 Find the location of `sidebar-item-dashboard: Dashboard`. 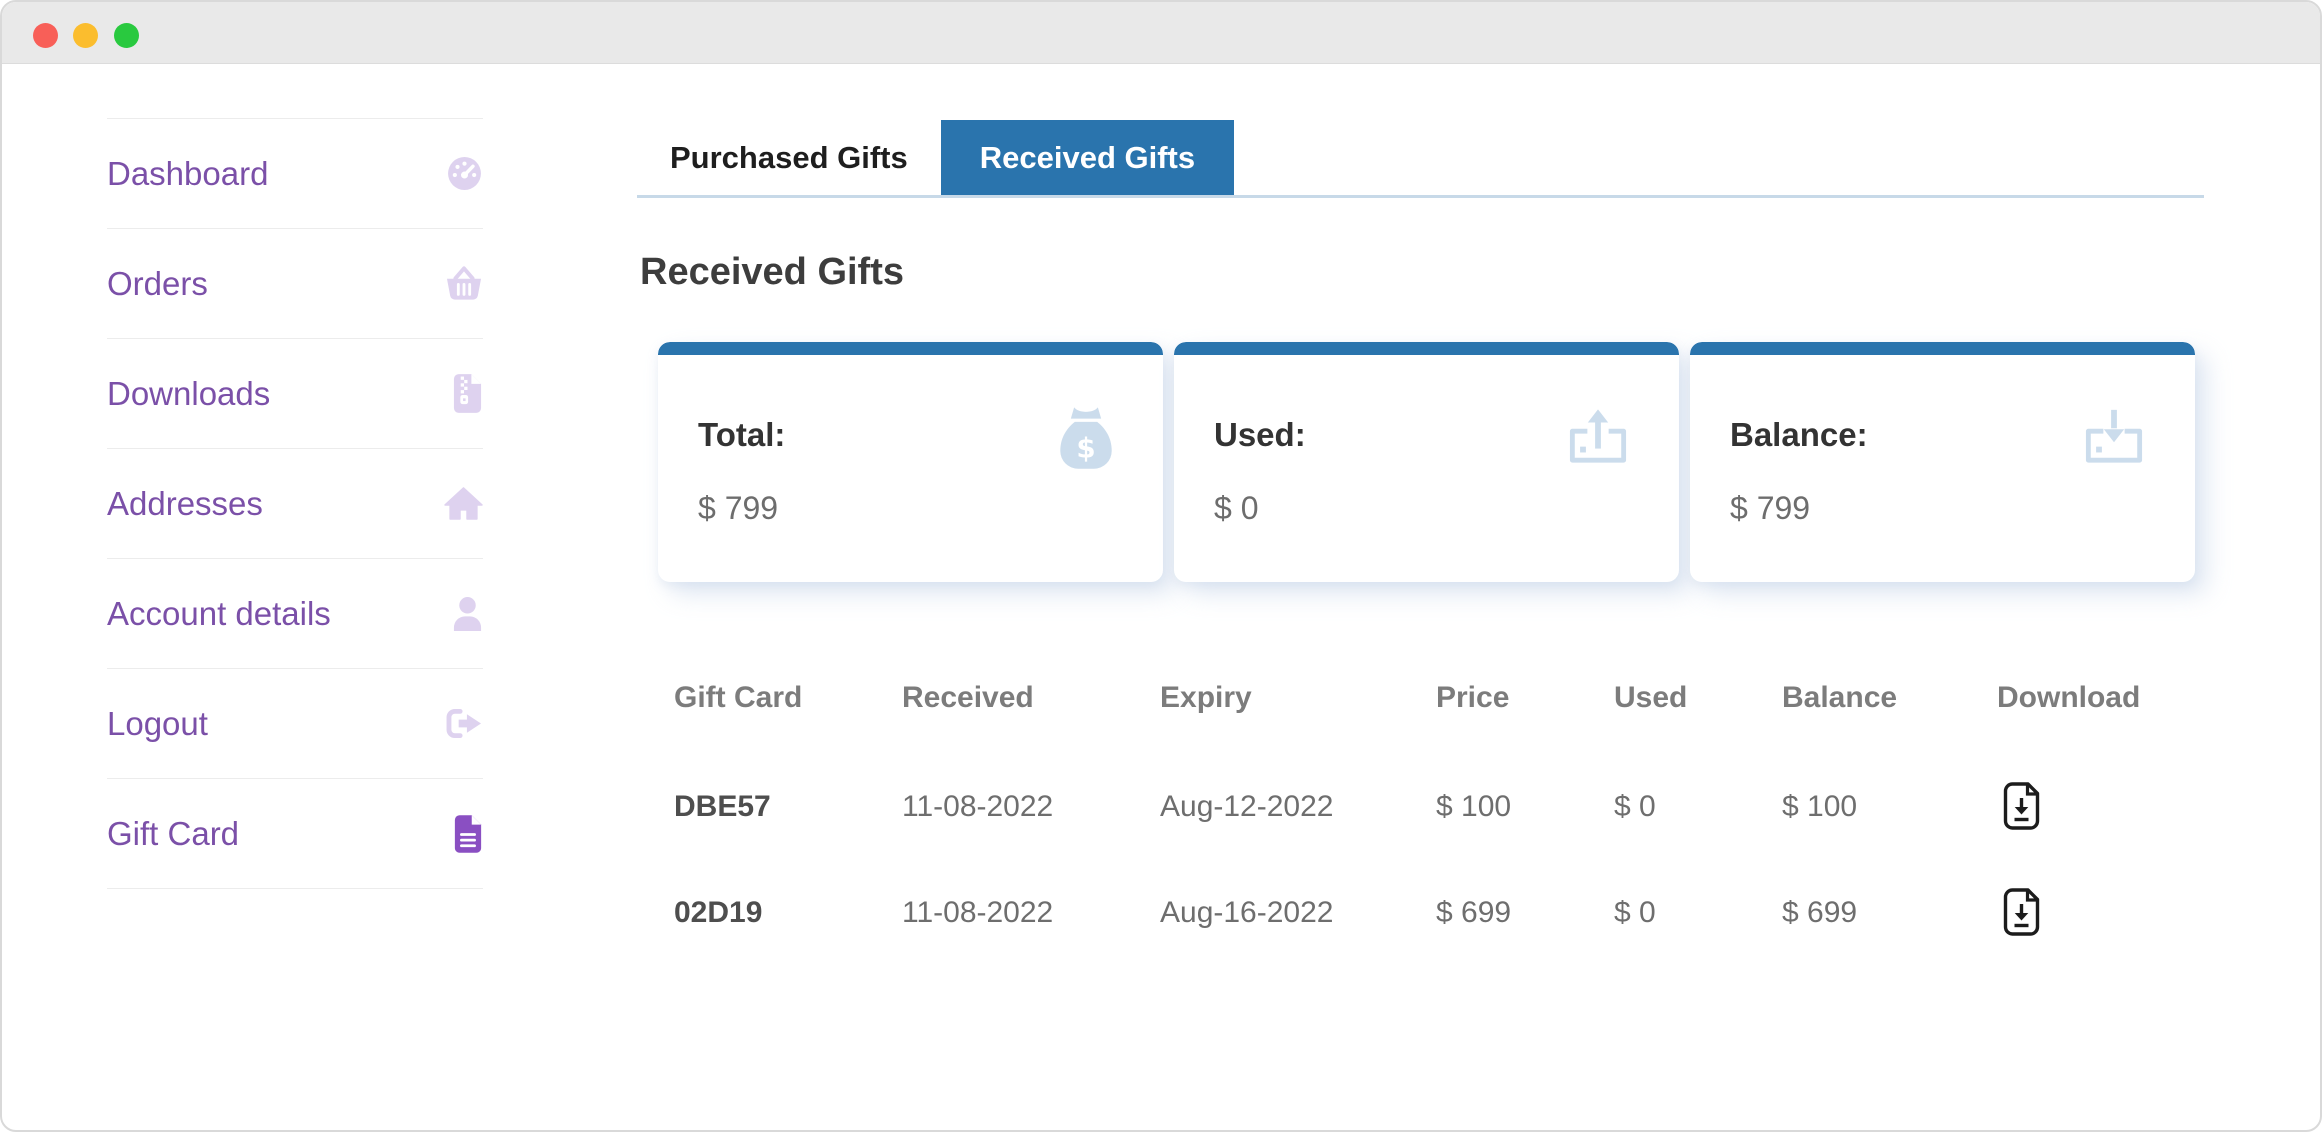

sidebar-item-dashboard: Dashboard is located at coordinates (295, 174).